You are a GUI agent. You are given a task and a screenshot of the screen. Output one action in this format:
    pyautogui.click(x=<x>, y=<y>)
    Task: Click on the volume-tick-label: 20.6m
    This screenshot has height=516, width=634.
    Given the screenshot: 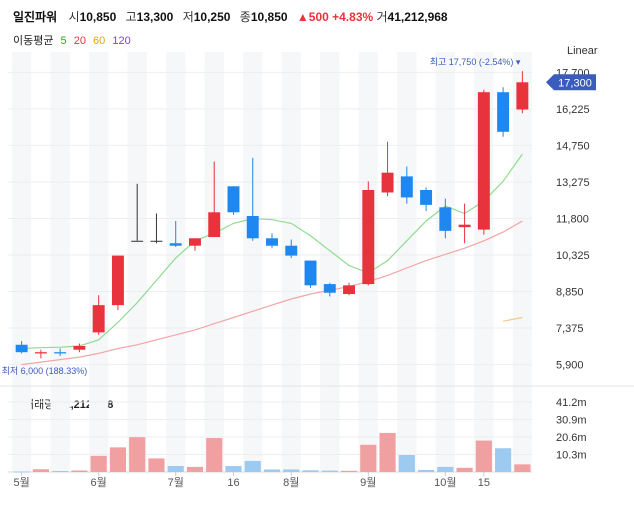 What is the action you would take?
    pyautogui.click(x=571, y=438)
    